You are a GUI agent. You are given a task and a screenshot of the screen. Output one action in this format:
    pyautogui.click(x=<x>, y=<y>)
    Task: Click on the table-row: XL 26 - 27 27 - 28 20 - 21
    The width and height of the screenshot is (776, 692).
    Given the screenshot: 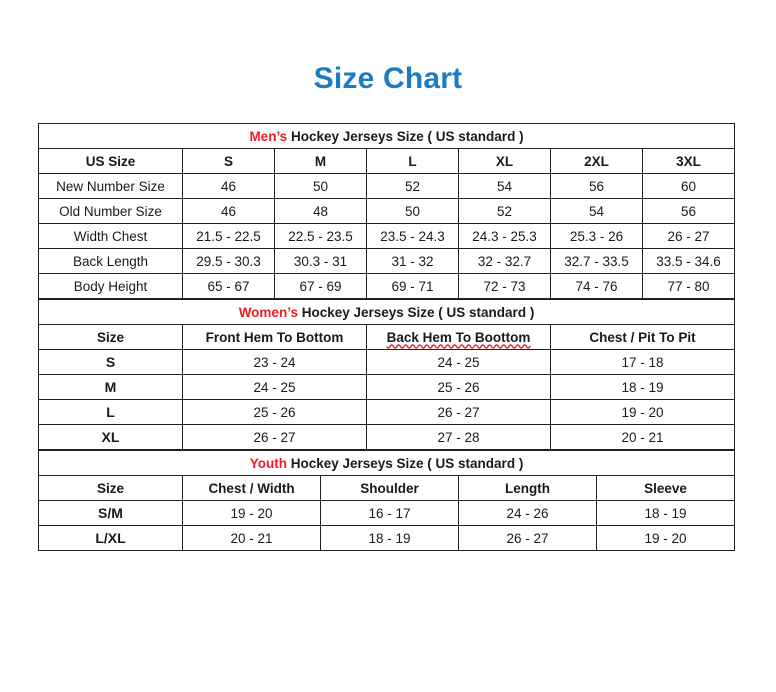 What is the action you would take?
    pyautogui.click(x=386, y=437)
    